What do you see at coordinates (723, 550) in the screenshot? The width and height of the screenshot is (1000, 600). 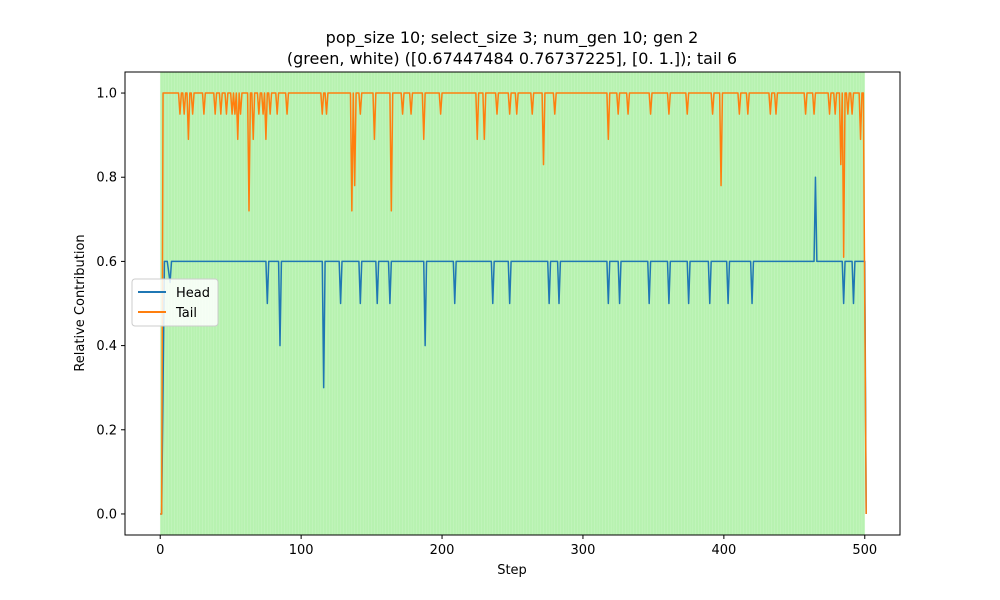 I see `x-tick-label: 400` at bounding box center [723, 550].